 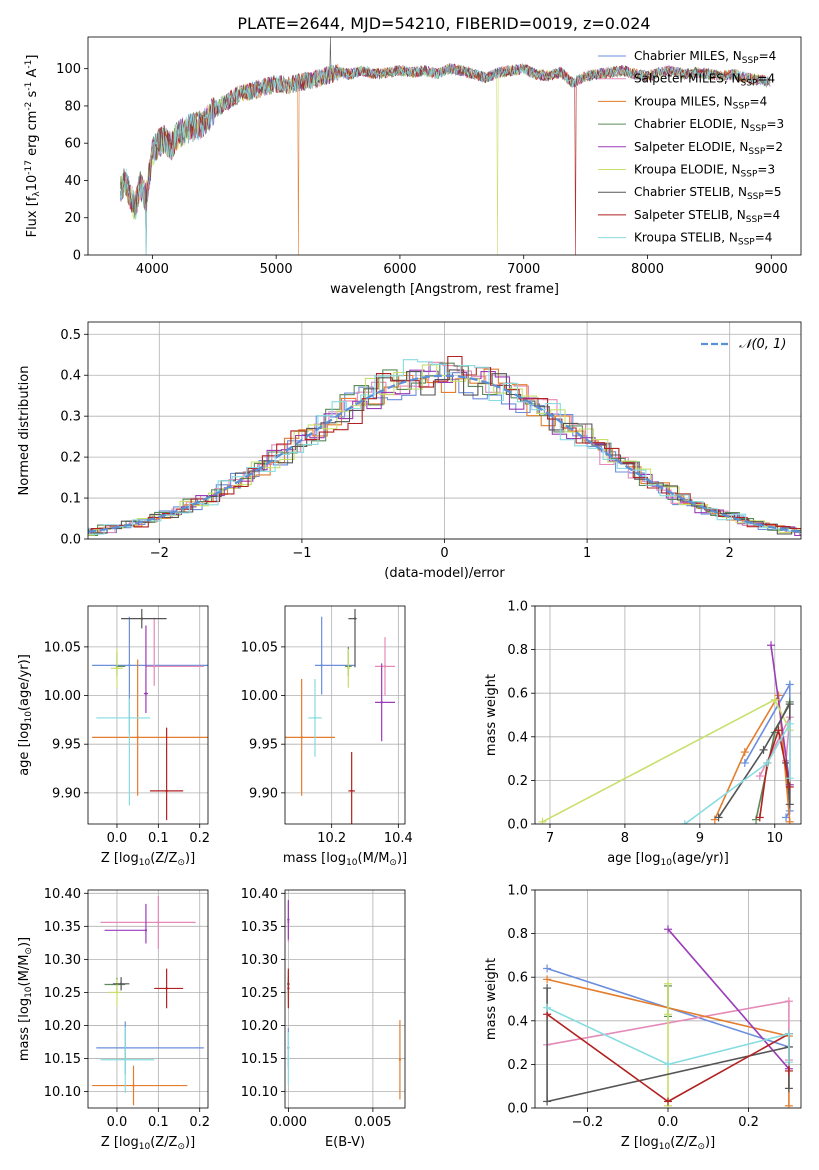 I want to click on spectrum-lines, so click(x=445, y=146).